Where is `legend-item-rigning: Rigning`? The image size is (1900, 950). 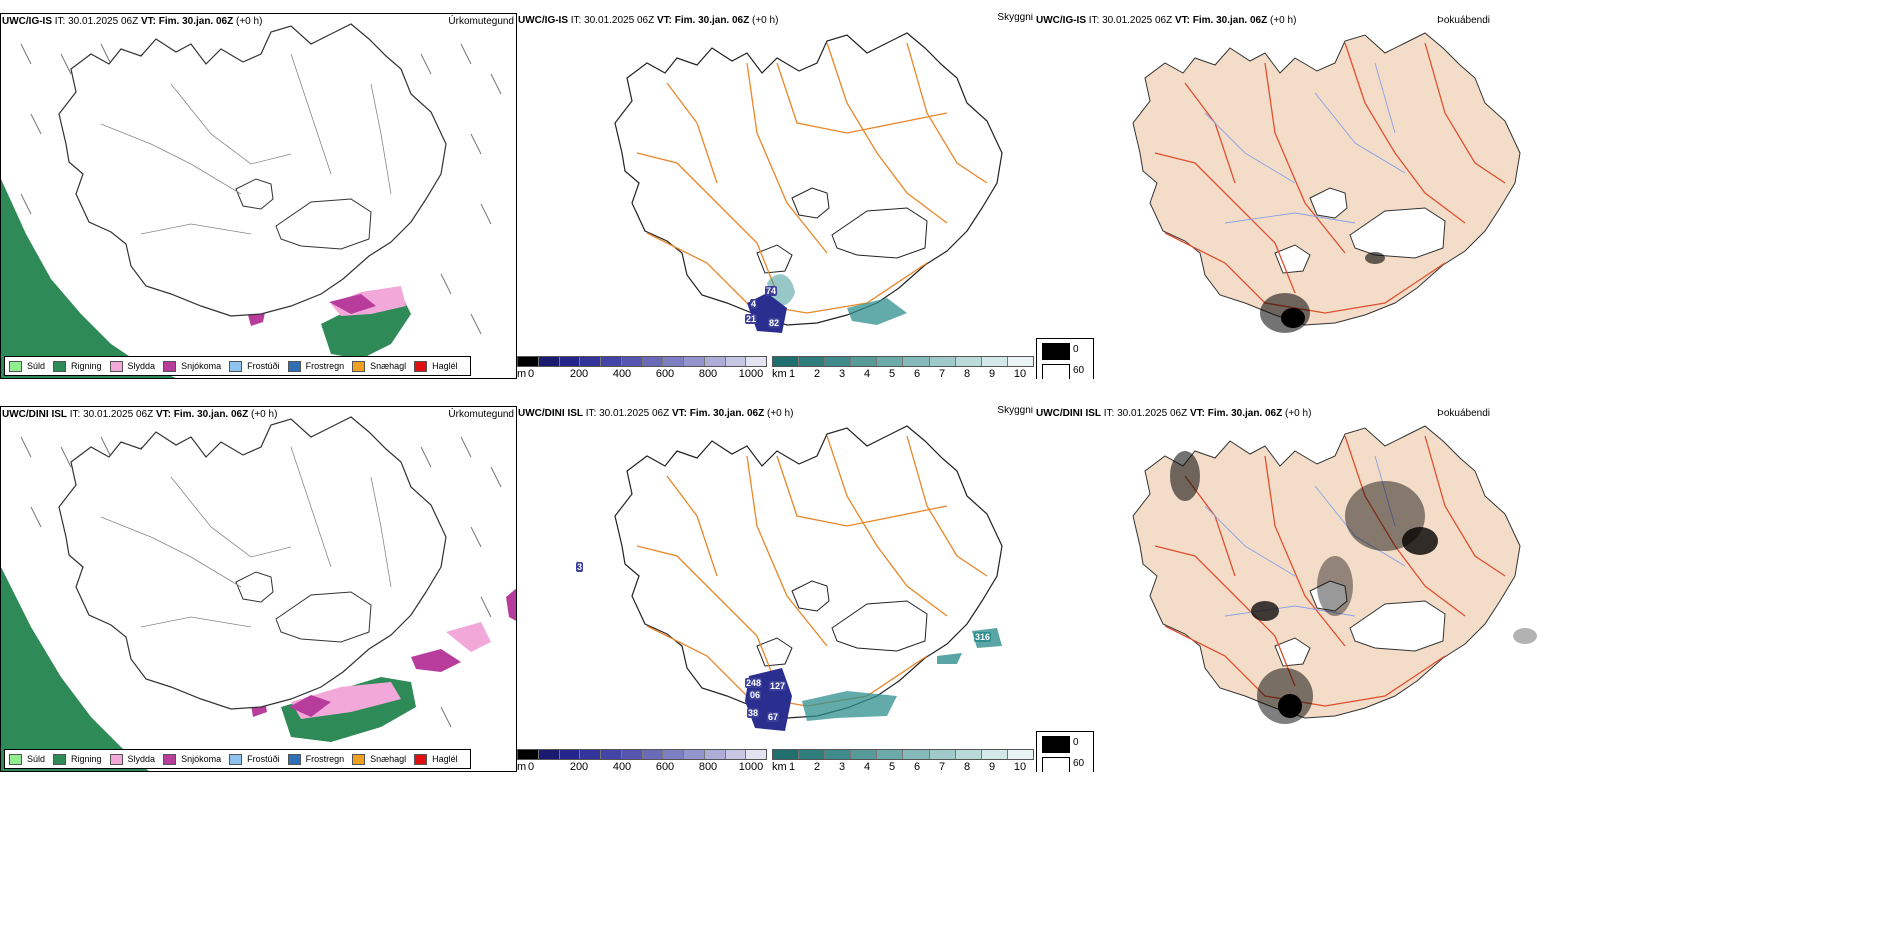
legend-item-rigning: Rigning is located at coordinates (77, 366).